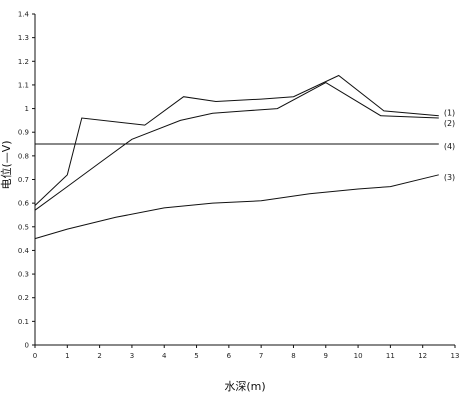 The height and width of the screenshot is (401, 461). What do you see at coordinates (23, 62) in the screenshot?
I see `y-tick-label: 1.2` at bounding box center [23, 62].